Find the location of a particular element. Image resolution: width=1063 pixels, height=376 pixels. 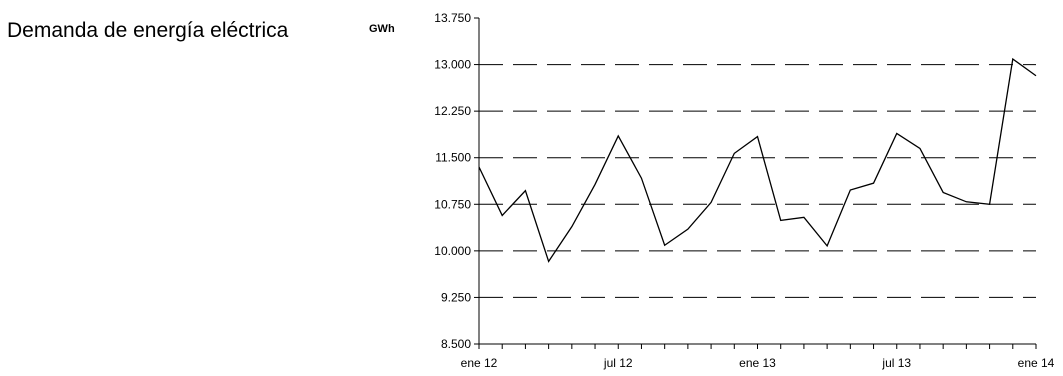

x-tick-label: ene 14 is located at coordinates (1036, 363).